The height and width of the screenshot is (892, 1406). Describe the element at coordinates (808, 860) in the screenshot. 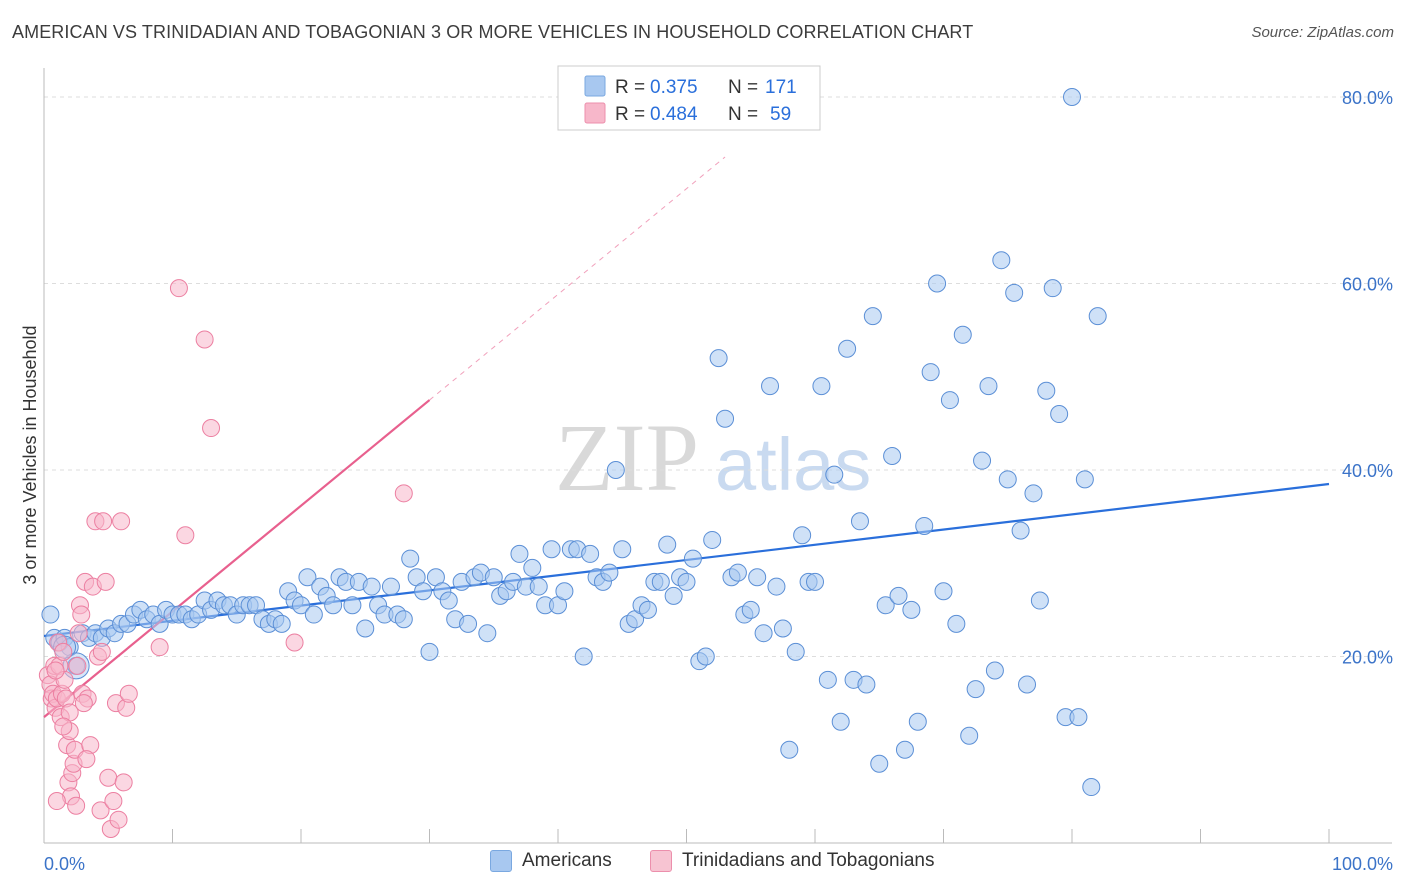

I see `legend-label-trinidadians: Trinidadians and Tobagonians` at that location.